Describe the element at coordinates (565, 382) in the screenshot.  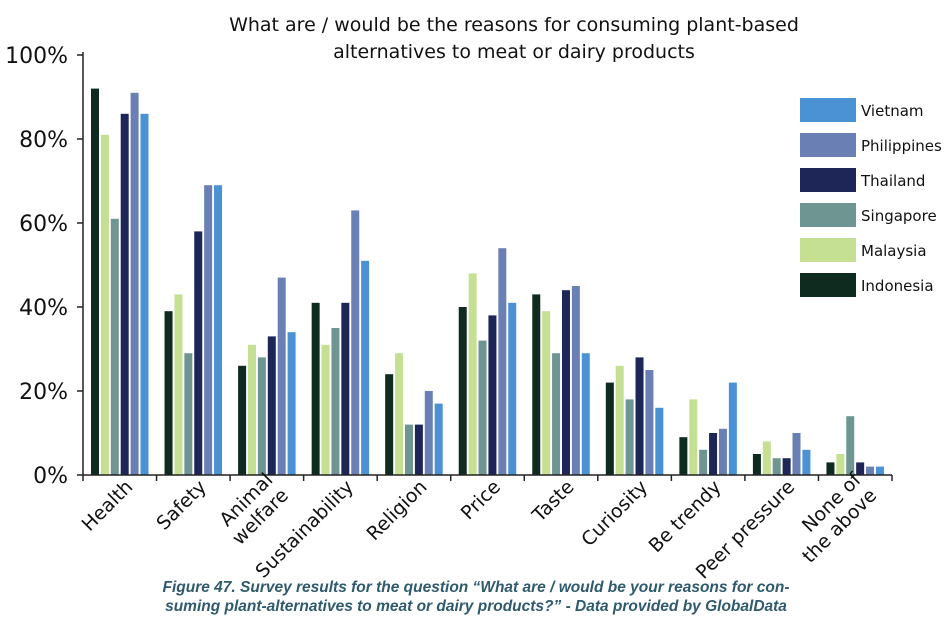
I see `bar-thailand-taste` at that location.